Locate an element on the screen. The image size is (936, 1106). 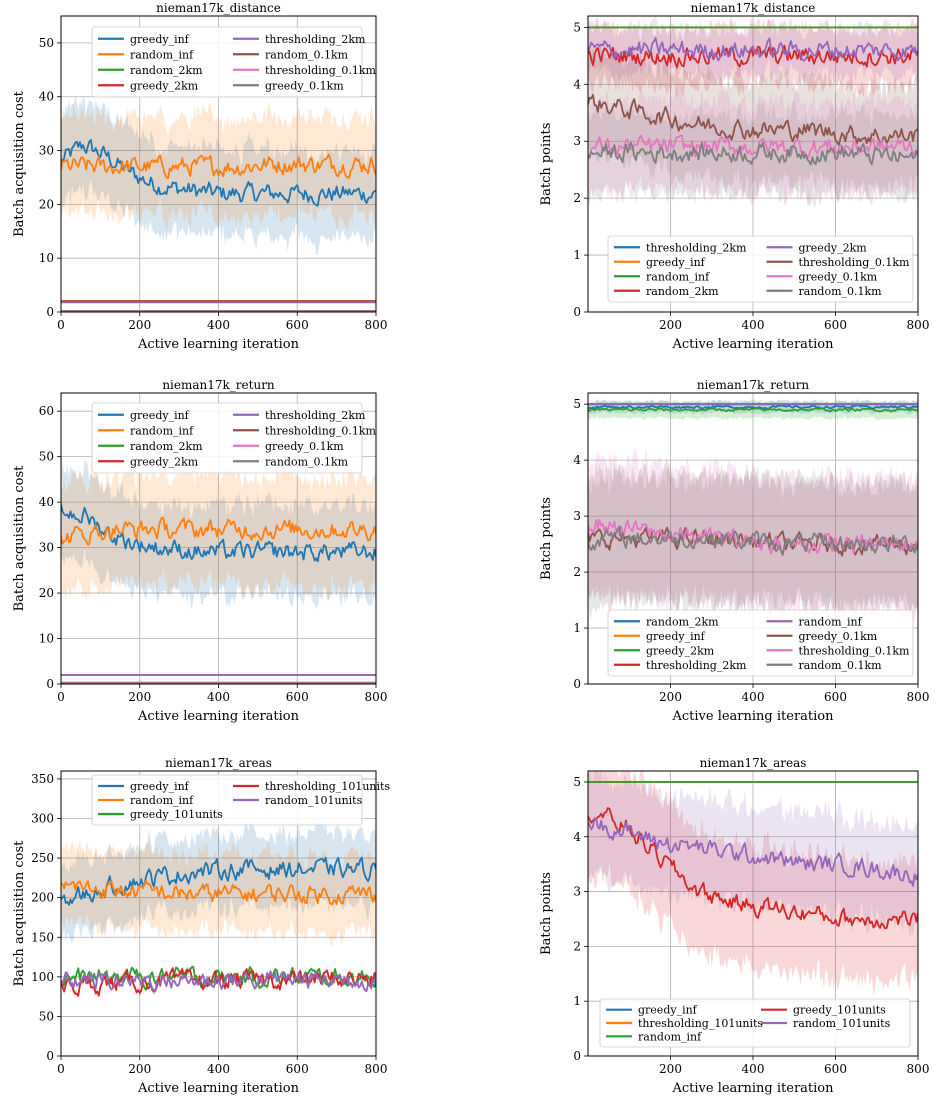
y-tick-label: 4 is located at coordinates (577, 84).